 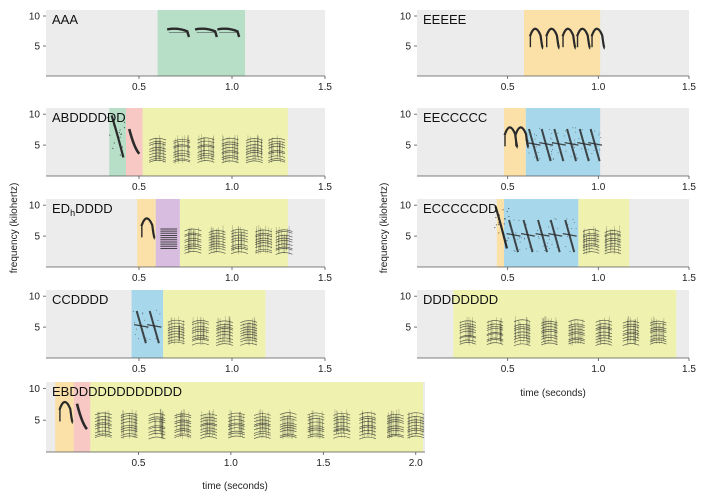 I want to click on panel-title: EBDDDDDDDDDDDD, so click(x=117, y=391).